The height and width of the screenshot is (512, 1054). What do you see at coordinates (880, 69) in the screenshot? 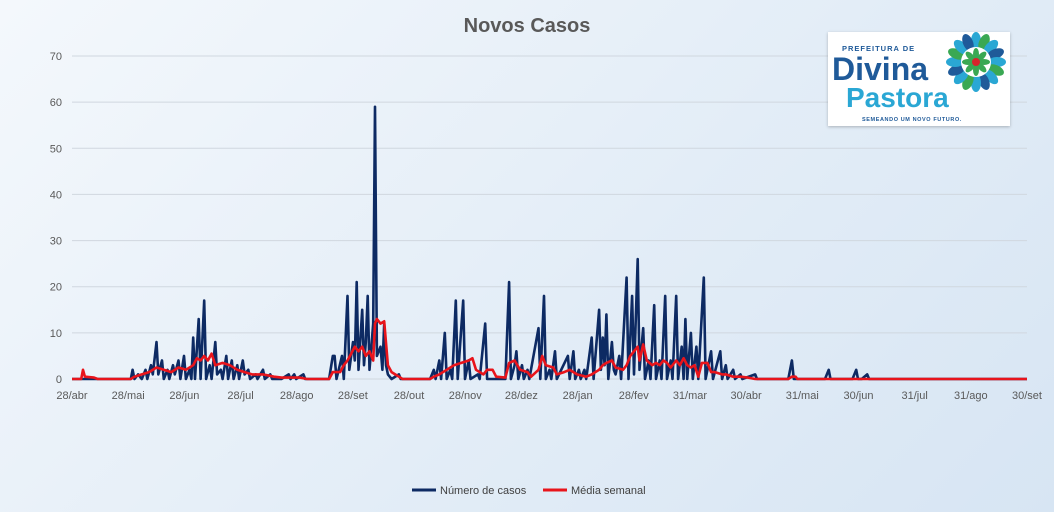
I see `logo-line-1: Divina` at bounding box center [880, 69].